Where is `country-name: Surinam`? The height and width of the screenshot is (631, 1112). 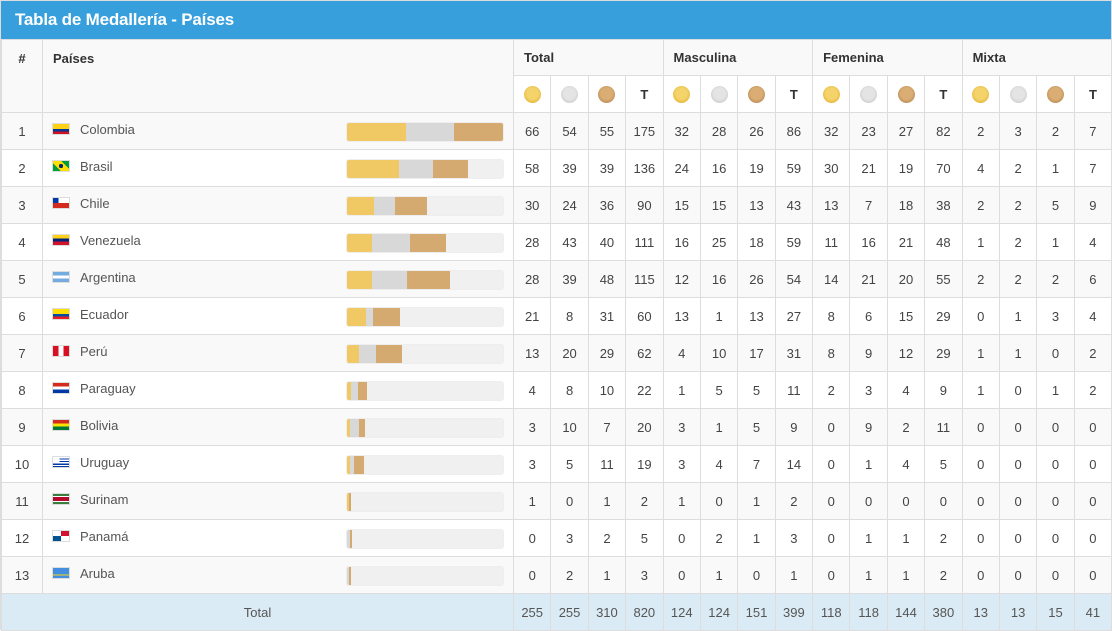 country-name: Surinam is located at coordinates (104, 499).